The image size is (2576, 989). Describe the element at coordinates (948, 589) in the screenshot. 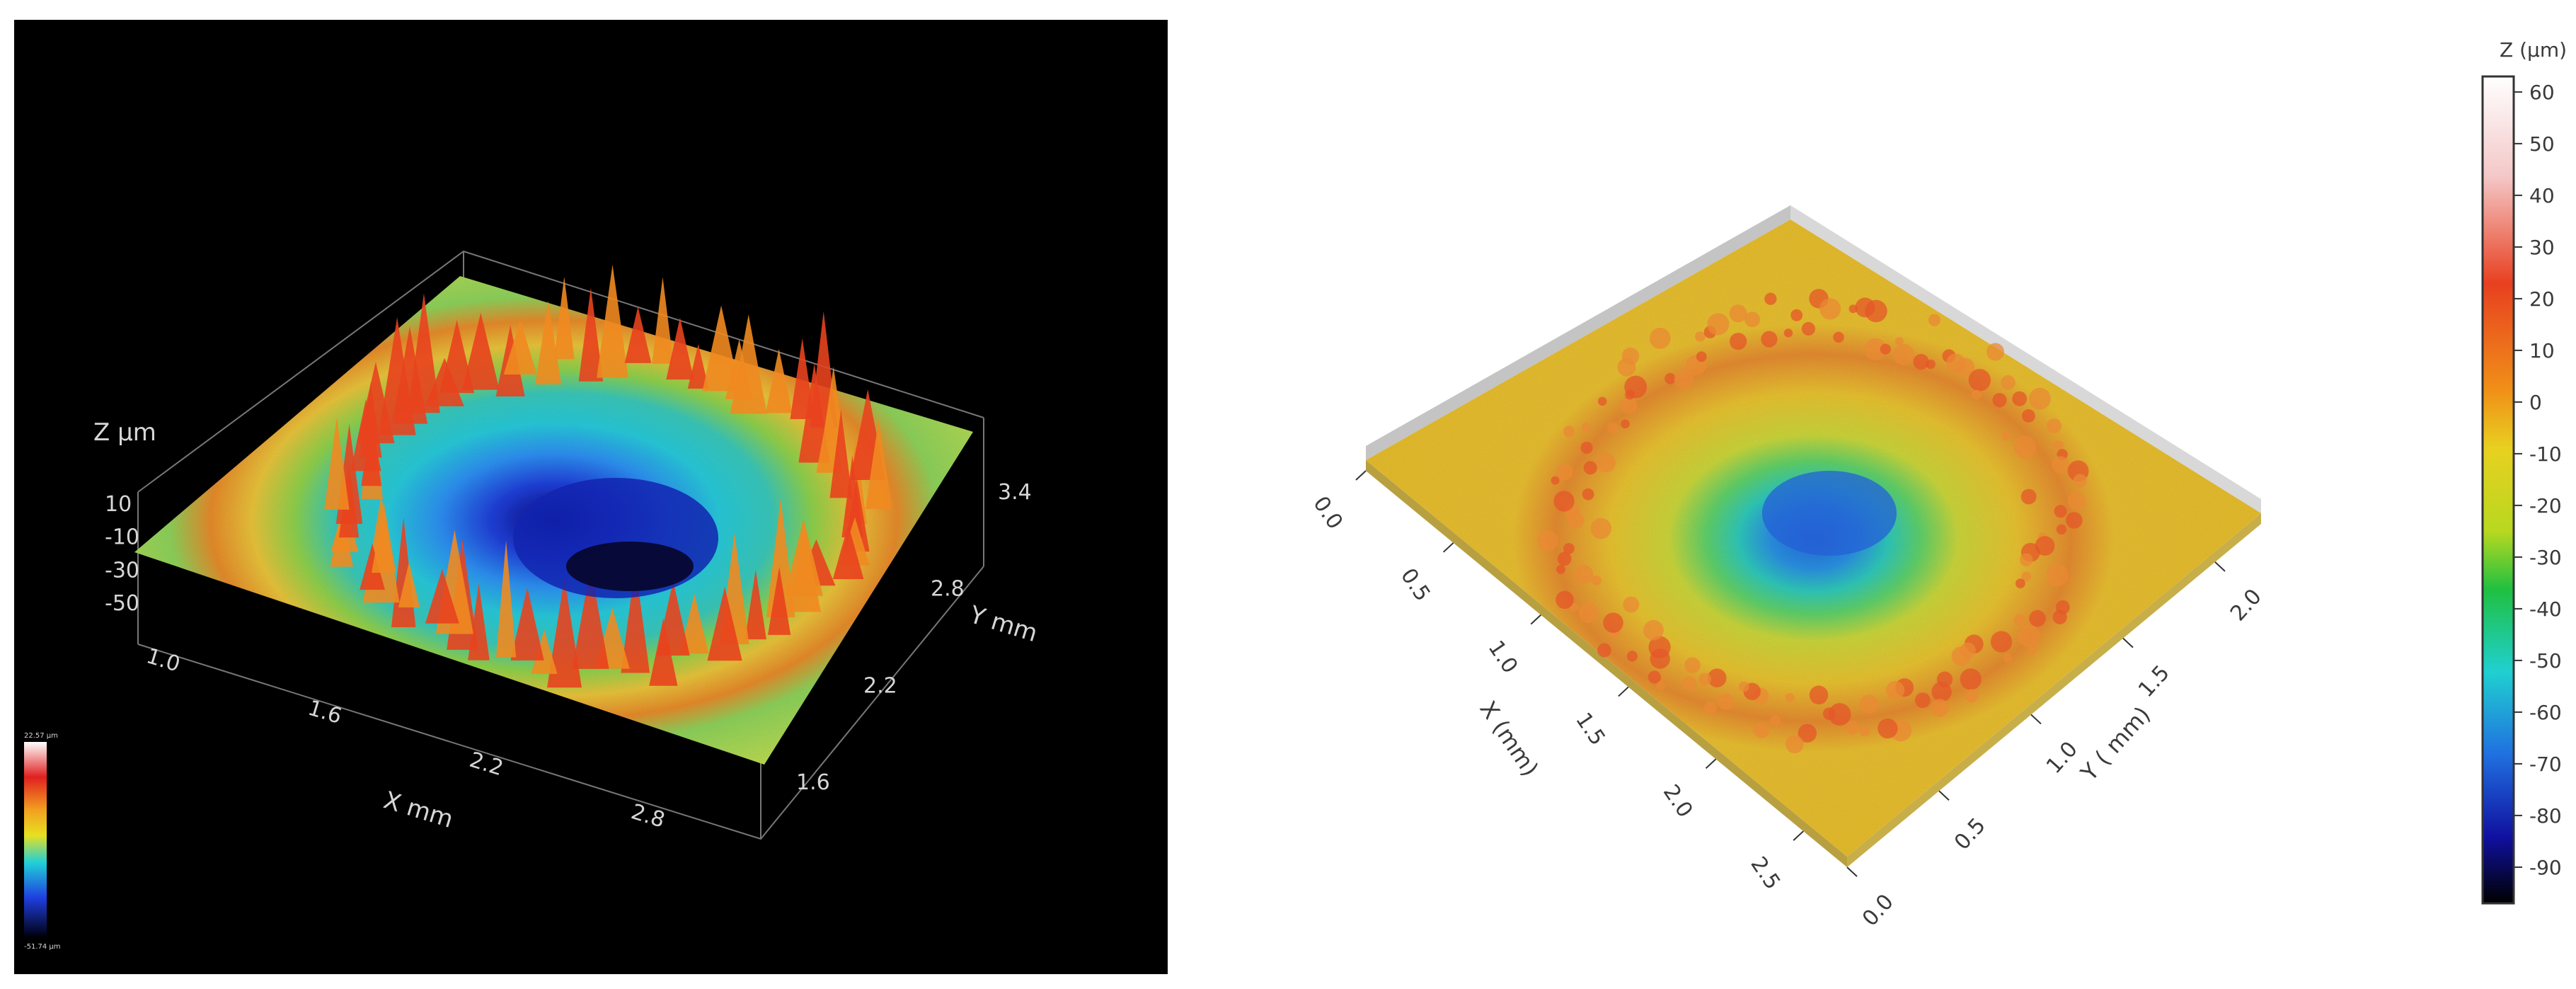

I see `left-y-tick-label: 2.8` at that location.